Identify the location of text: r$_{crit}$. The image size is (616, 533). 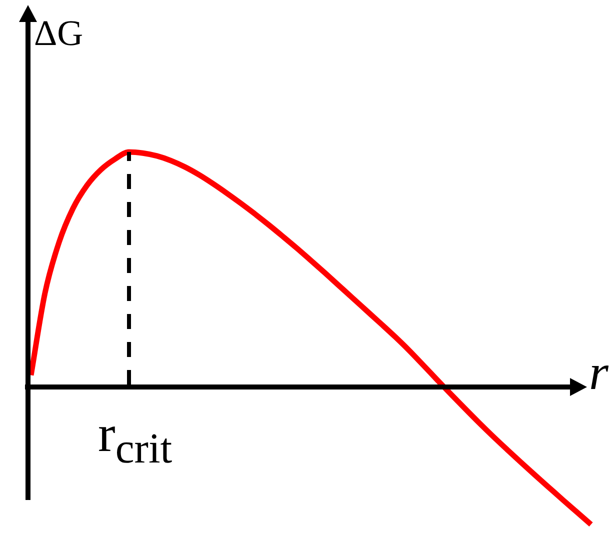
(135, 439).